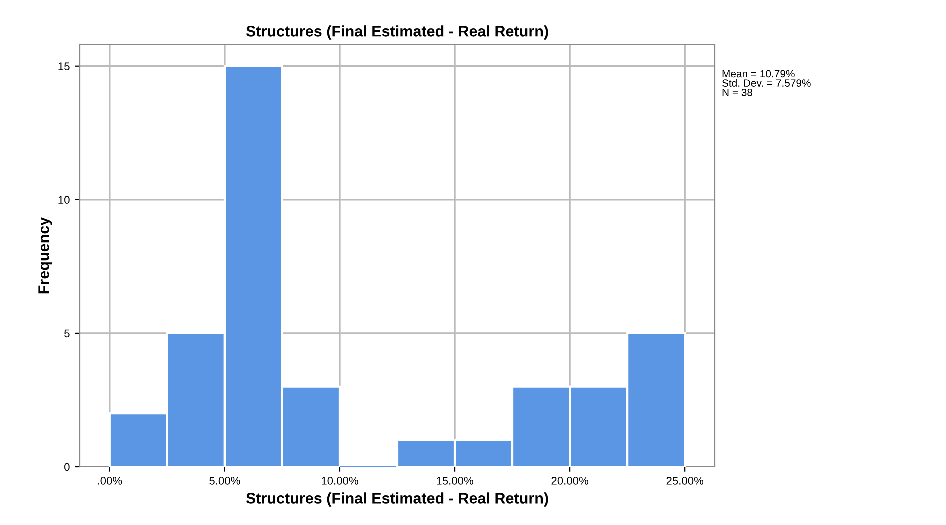 The height and width of the screenshot is (525, 946). Describe the element at coordinates (397, 499) in the screenshot. I see `x-axis-title: Structures (Final Estimated - Real Return)` at that location.